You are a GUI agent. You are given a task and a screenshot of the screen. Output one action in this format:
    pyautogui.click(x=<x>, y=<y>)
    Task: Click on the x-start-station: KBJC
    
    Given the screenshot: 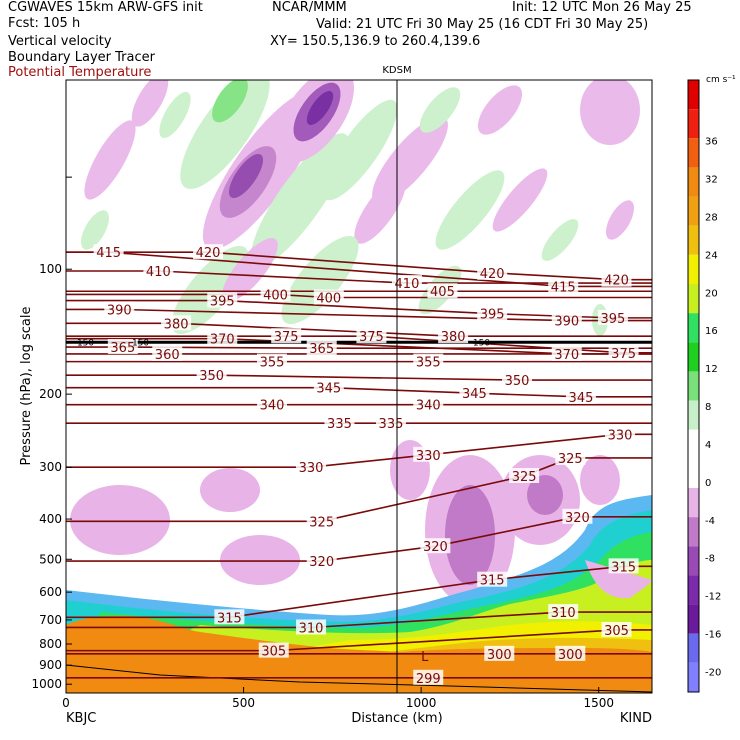 What is the action you would take?
    pyautogui.click(x=81, y=718)
    